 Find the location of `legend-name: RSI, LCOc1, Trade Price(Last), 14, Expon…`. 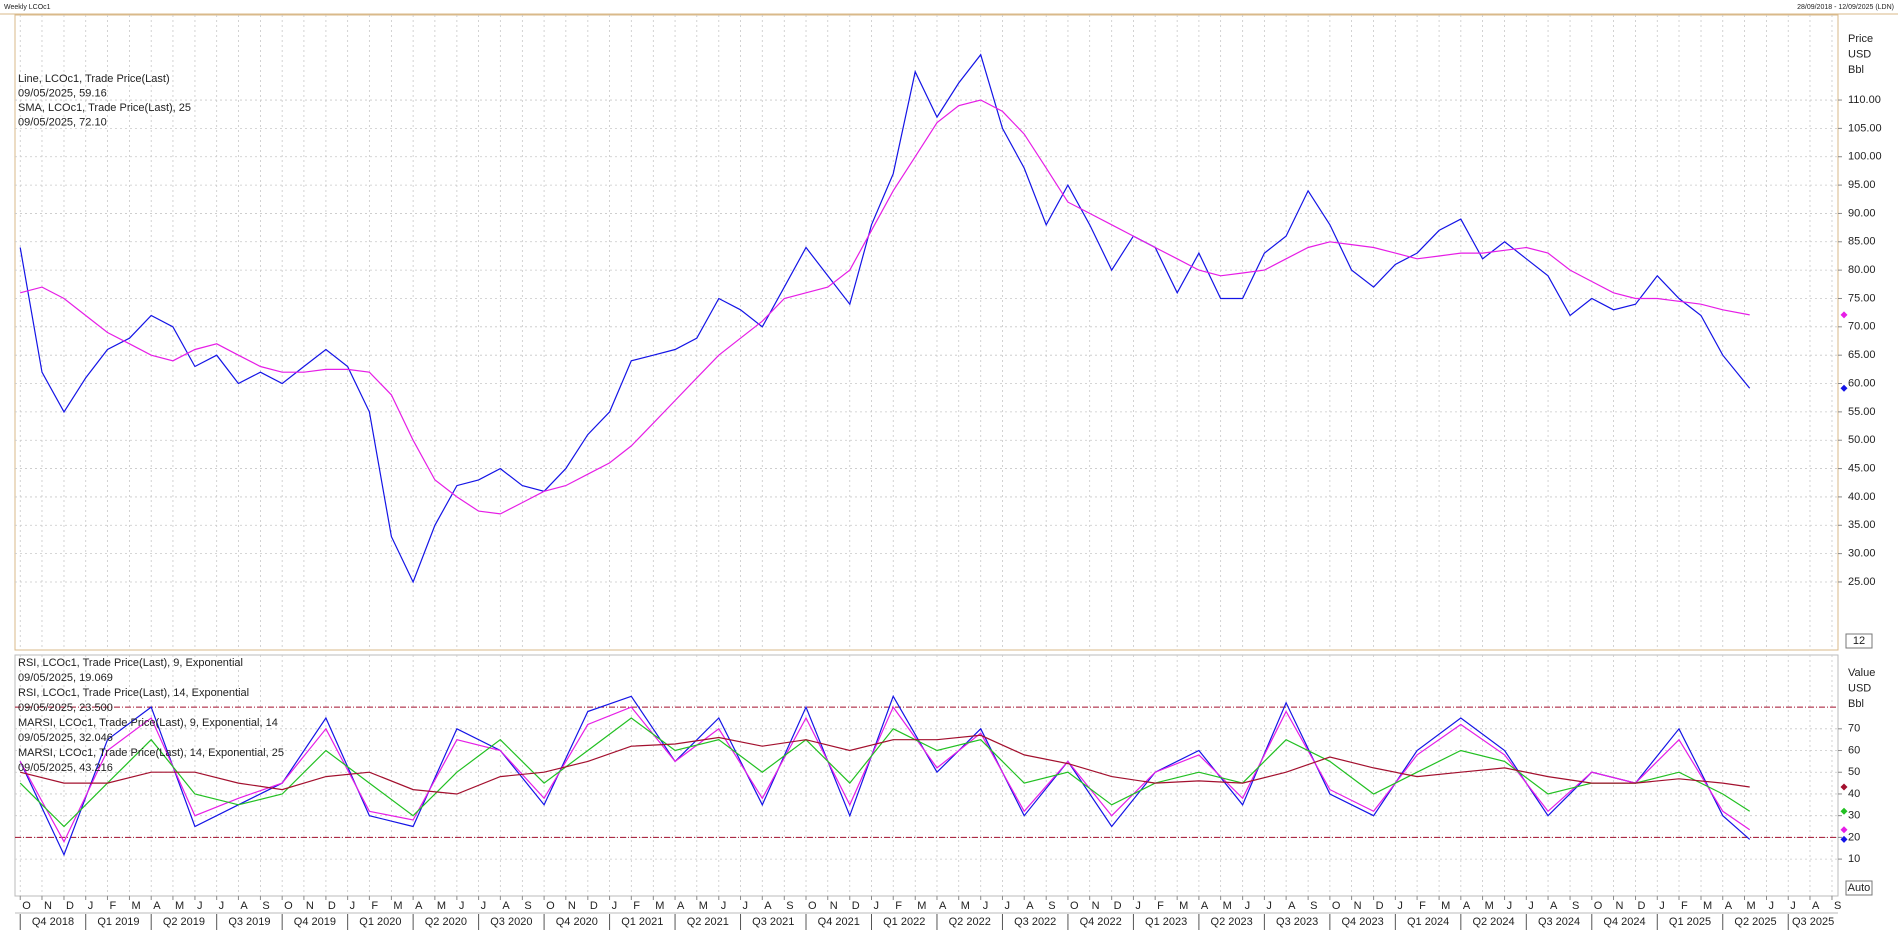

legend-name: RSI, LCOc1, Trade Price(Last), 14, Expon… is located at coordinates (133, 693).